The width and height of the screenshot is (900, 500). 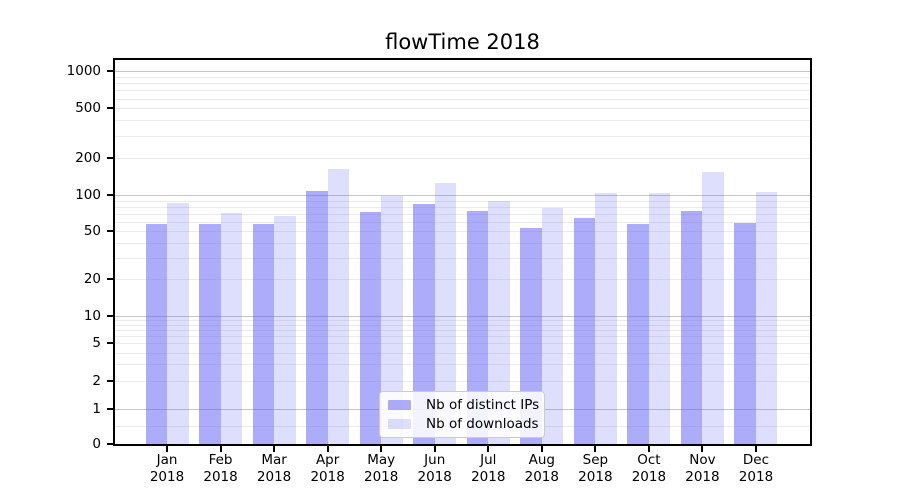 What do you see at coordinates (220, 468) in the screenshot?
I see `x-tick-label-feb: Feb 2018` at bounding box center [220, 468].